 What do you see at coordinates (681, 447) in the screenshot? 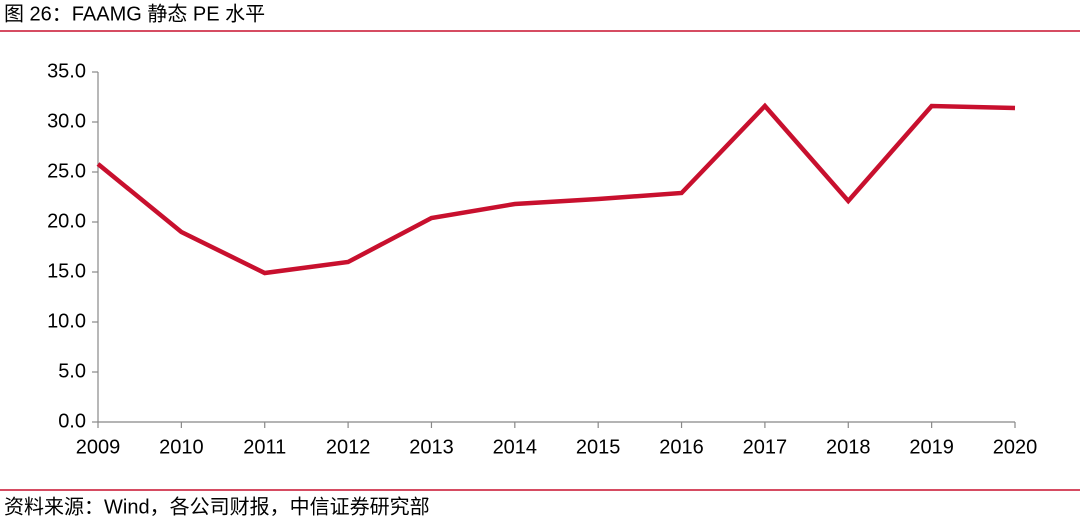
I see `x-tick-label: 2016` at bounding box center [681, 447].